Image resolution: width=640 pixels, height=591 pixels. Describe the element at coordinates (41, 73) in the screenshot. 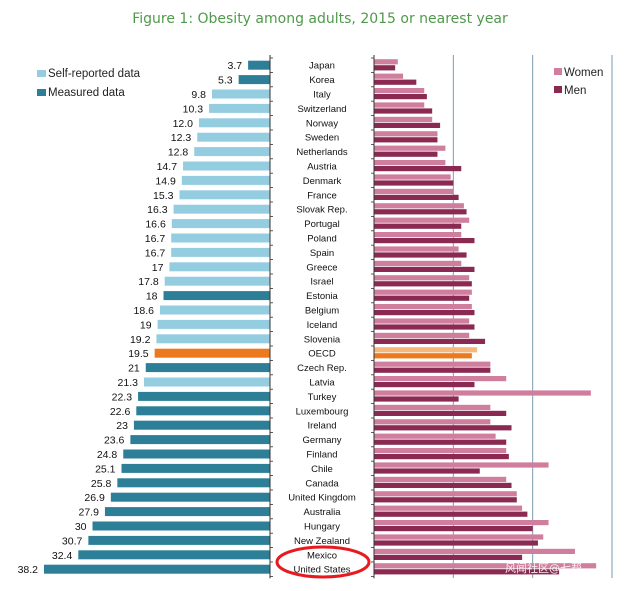

I see `legend-swatch-self-reported` at that location.